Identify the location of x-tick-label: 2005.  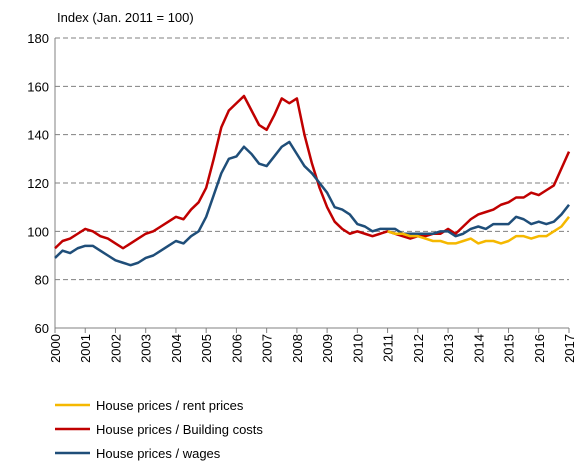
(206, 348).